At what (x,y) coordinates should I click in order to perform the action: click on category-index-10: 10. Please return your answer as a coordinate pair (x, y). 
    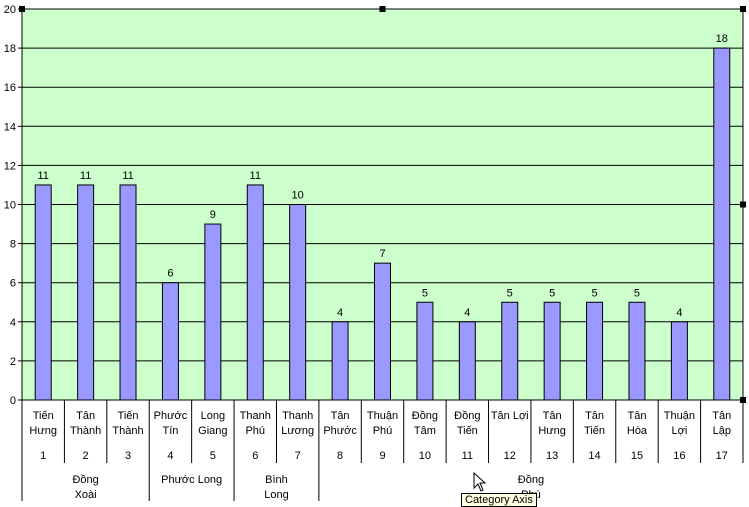
    Looking at the image, I should click on (425, 456).